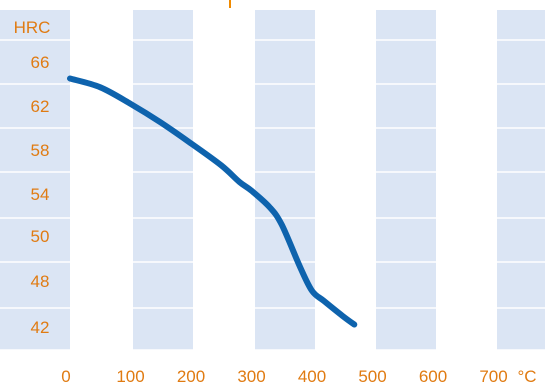 This screenshot has width=545, height=392. What do you see at coordinates (40, 327) in the screenshot?
I see `y-tick-label: 42` at bounding box center [40, 327].